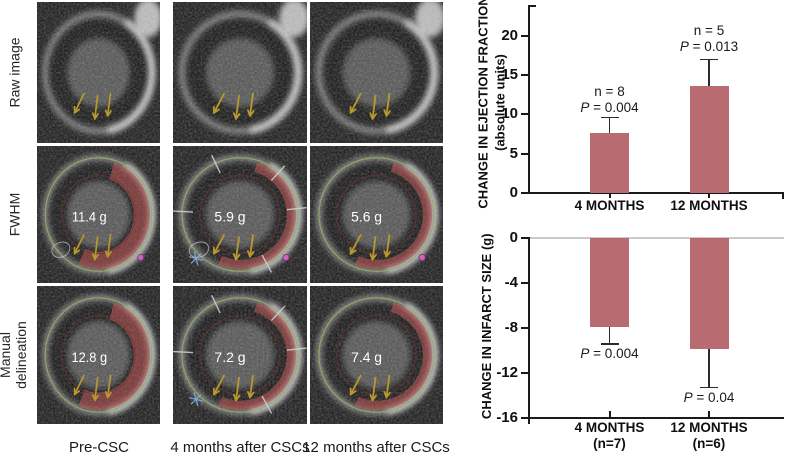 The width and height of the screenshot is (788, 457). Describe the element at coordinates (509, 114) in the screenshot. I see `ef-y-tick-label: 10` at that location.